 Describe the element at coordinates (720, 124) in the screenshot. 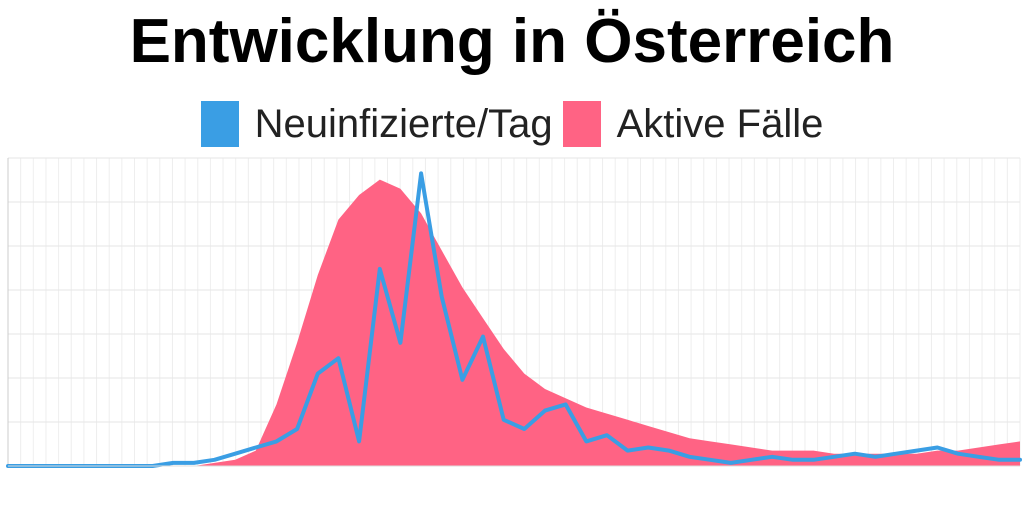

I see `legend-label-active-cases: Aktive Fälle` at that location.